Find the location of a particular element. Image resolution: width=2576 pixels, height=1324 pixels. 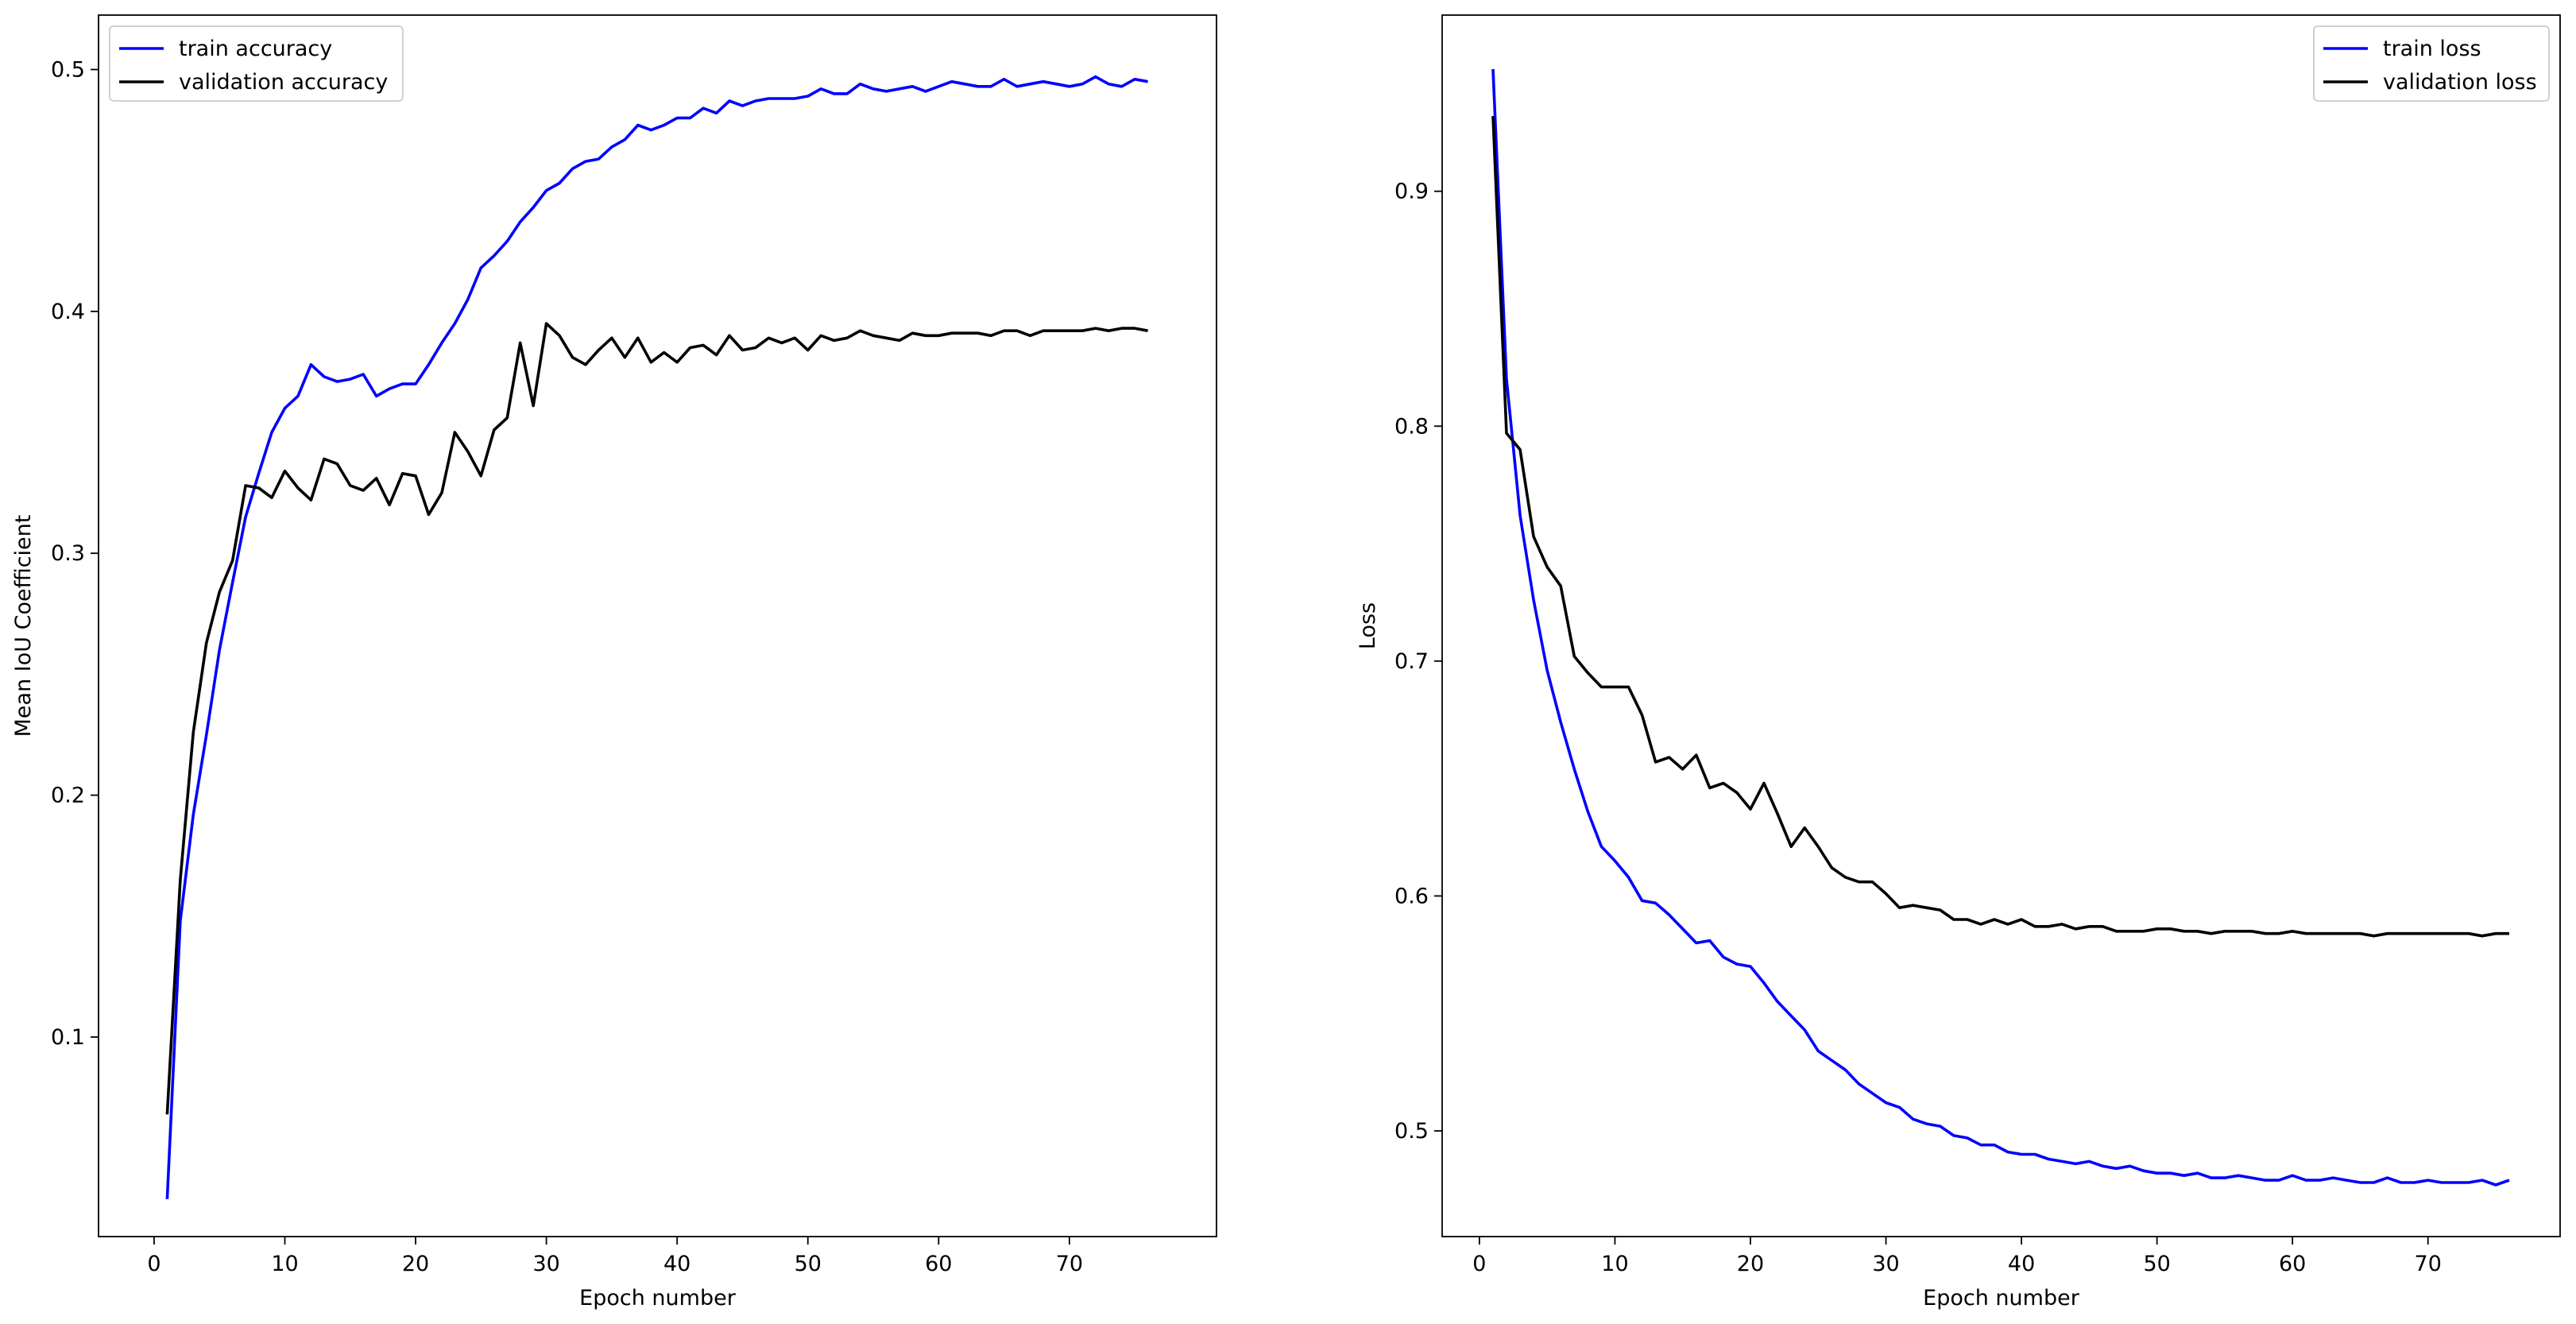

legend: train accuracy validation accuracy is located at coordinates (256, 63).